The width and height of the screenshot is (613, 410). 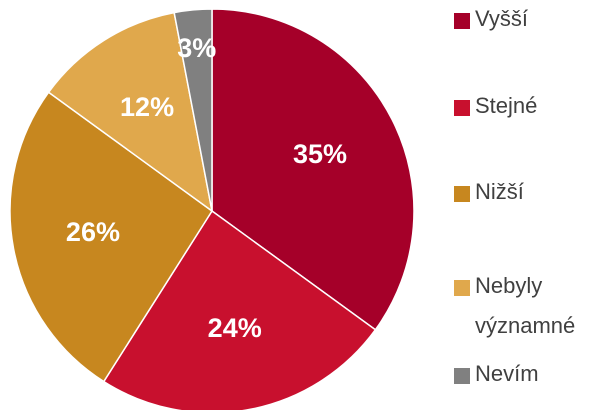 What do you see at coordinates (525, 305) in the screenshot?
I see `legend-label: Nebyly významné` at bounding box center [525, 305].